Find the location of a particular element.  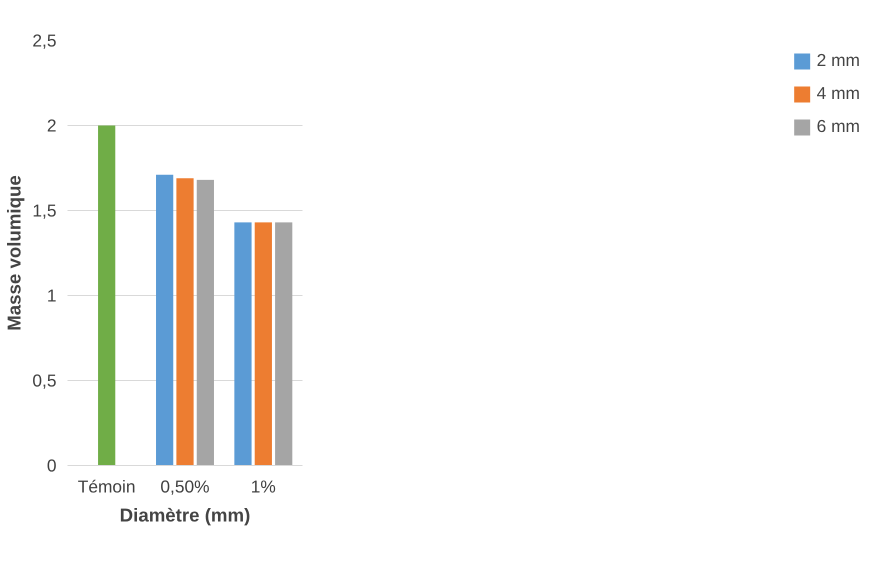

y-tick-label: 2 is located at coordinates (51, 126).